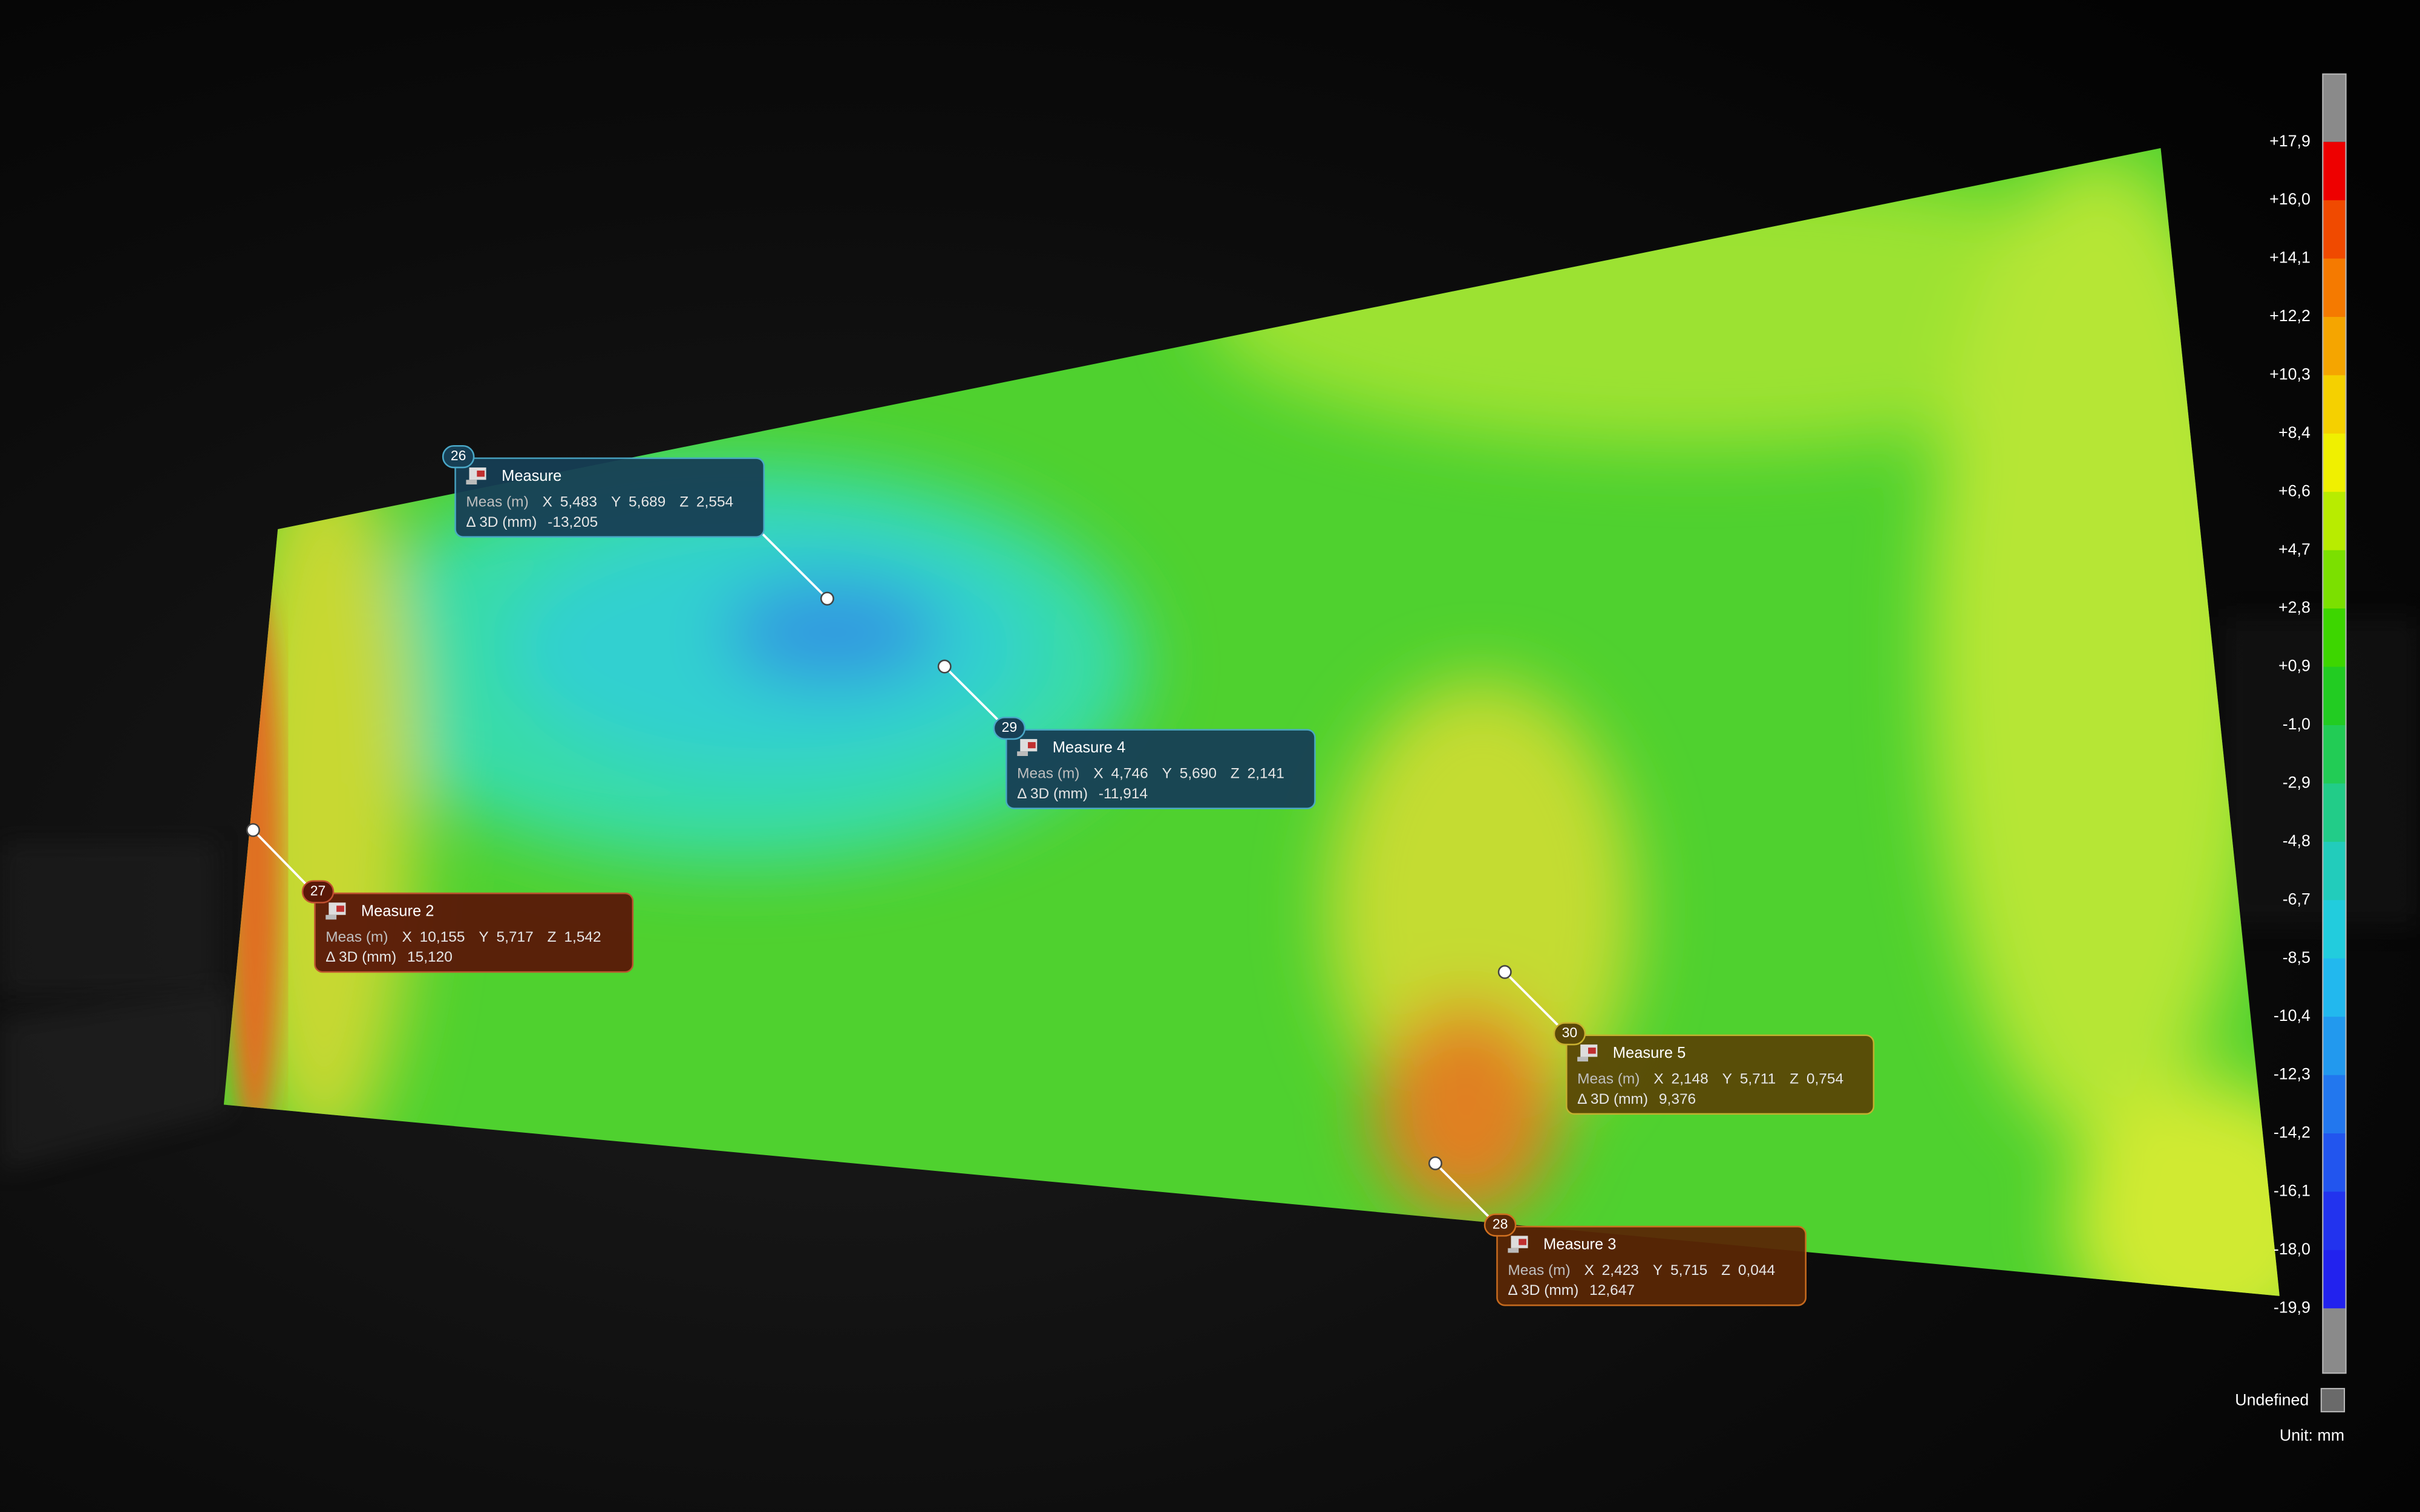 This screenshot has width=2420, height=1512. Describe the element at coordinates (1048, 774) in the screenshot. I see `meas-label: Meas (m)` at that location.